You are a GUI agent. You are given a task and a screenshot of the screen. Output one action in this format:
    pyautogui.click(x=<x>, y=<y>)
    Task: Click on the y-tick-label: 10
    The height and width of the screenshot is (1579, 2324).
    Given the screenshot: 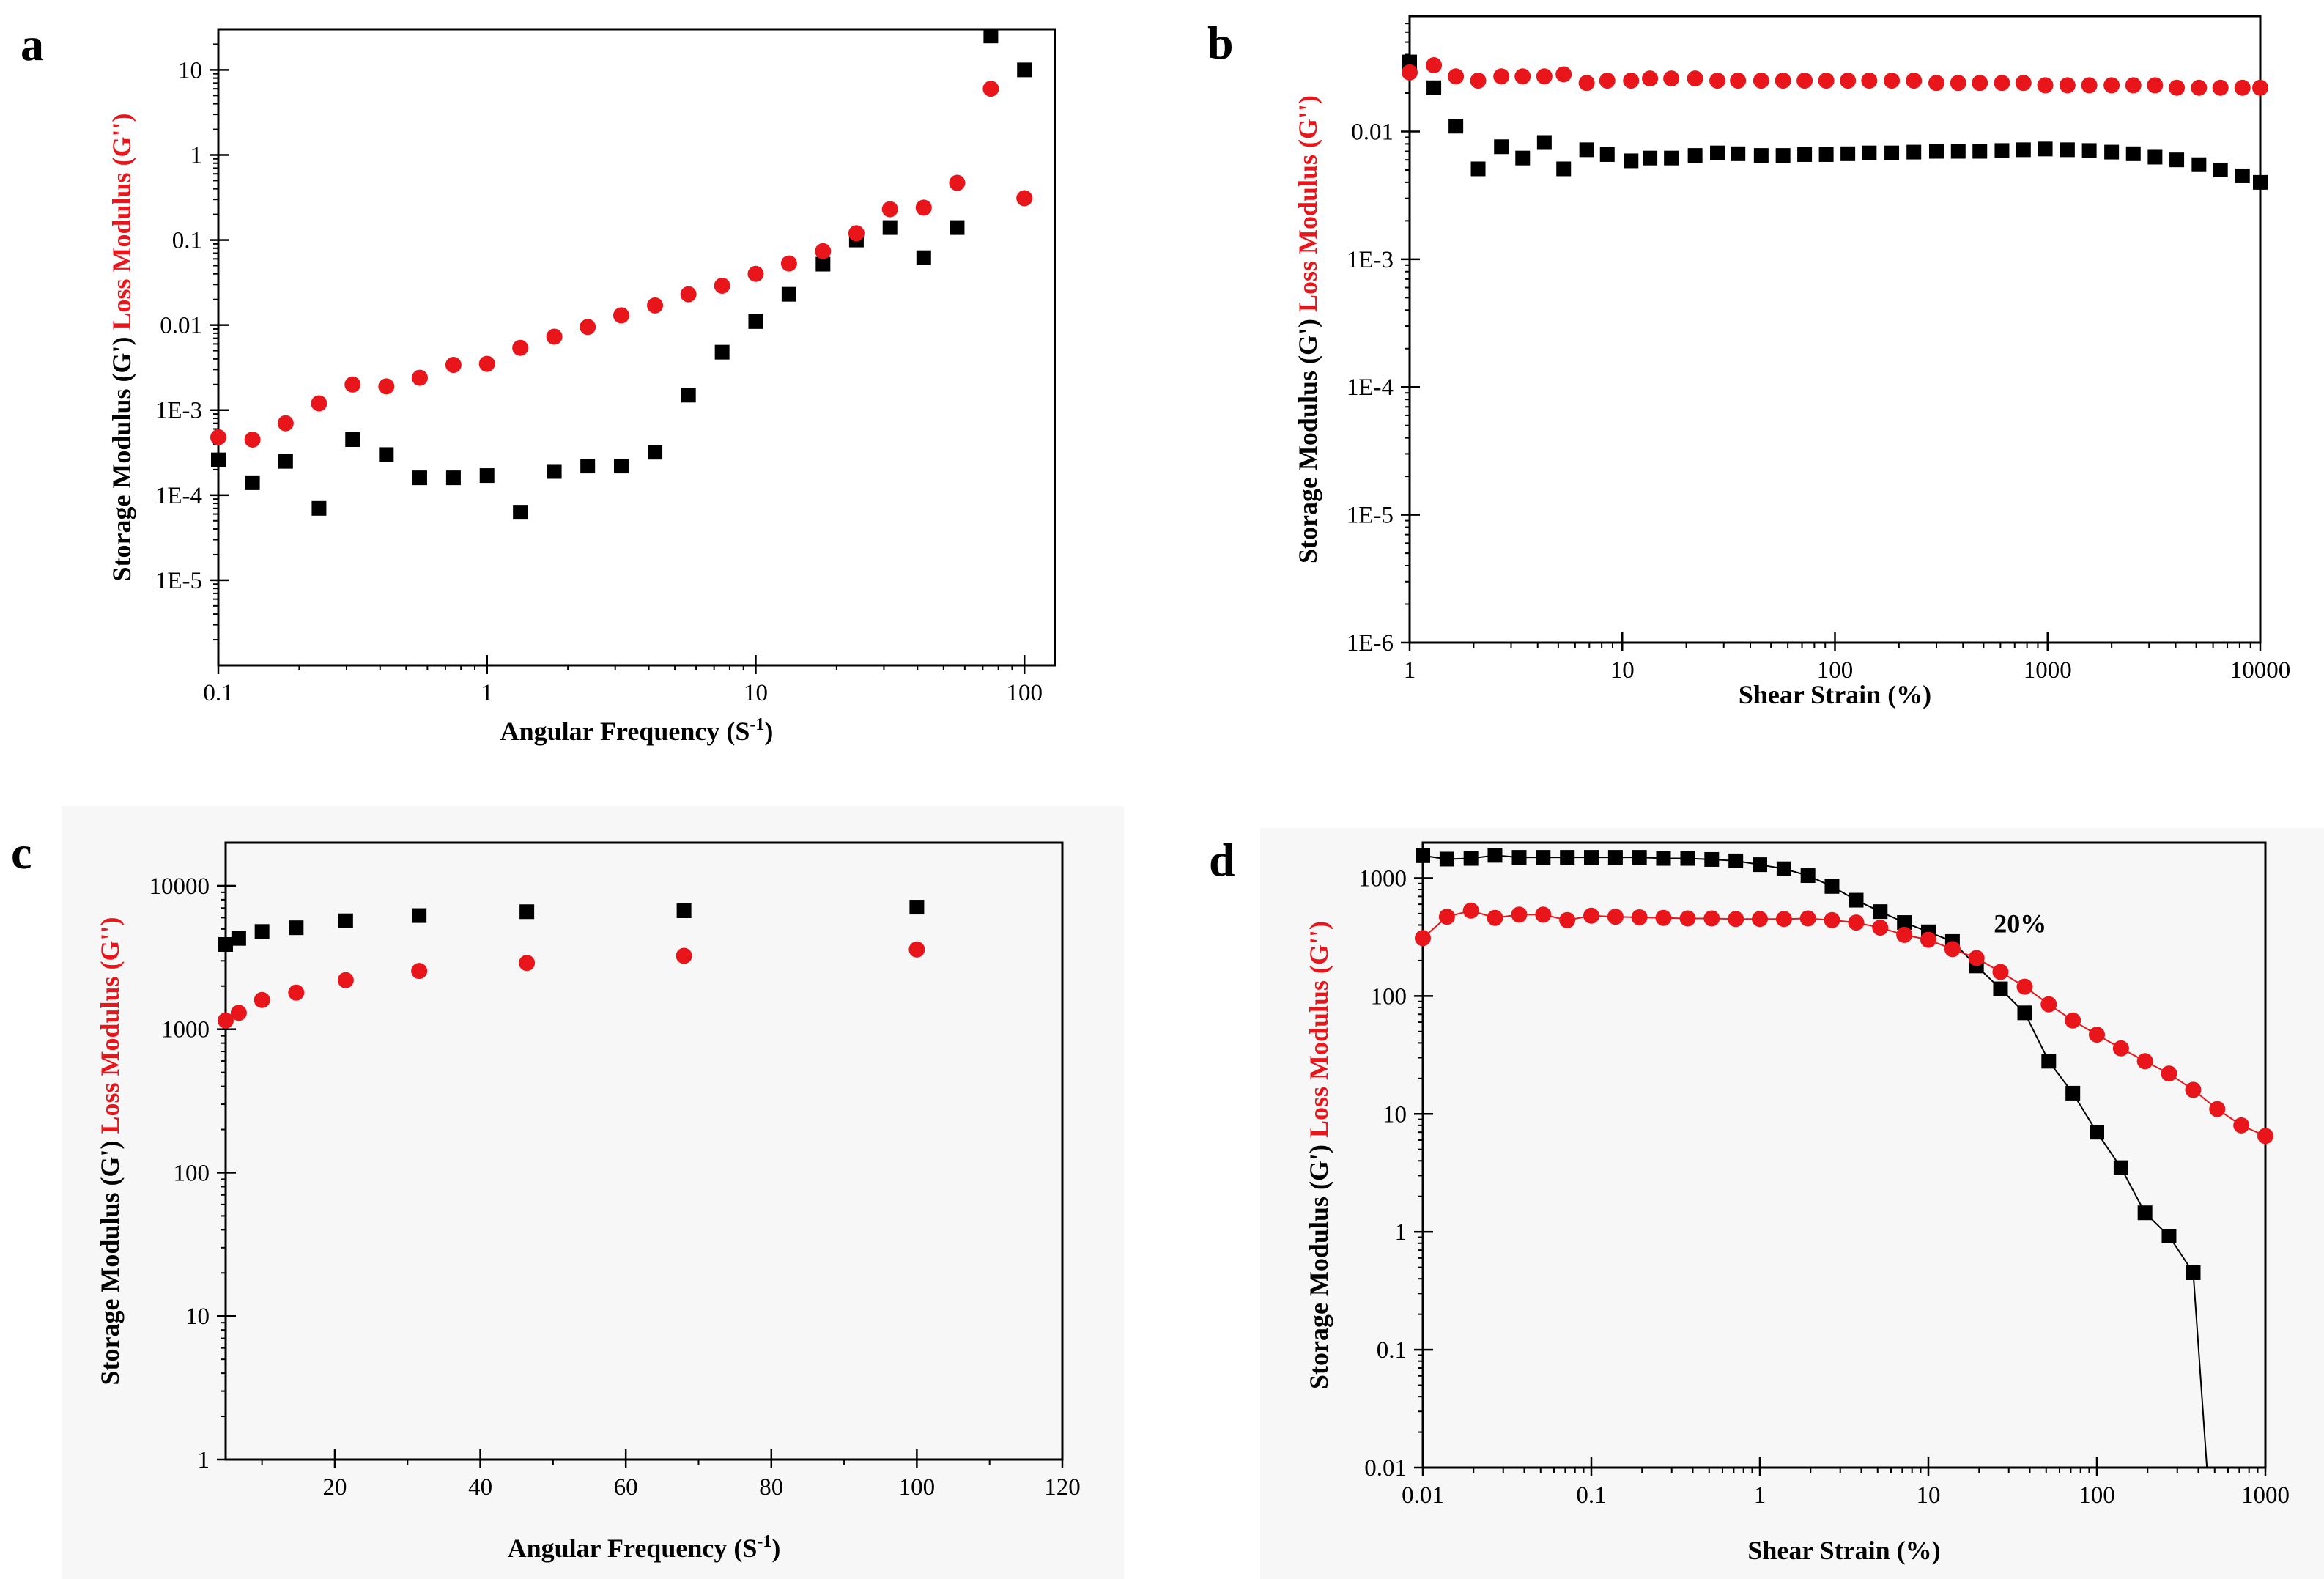 What is the action you would take?
    pyautogui.click(x=190, y=70)
    